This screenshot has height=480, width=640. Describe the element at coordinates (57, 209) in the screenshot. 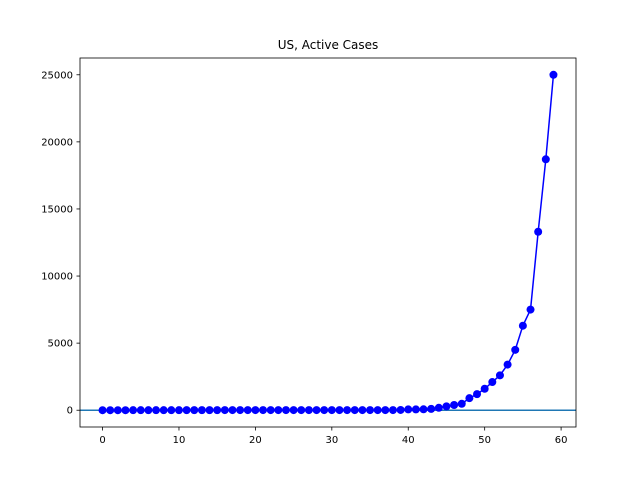

I see `y-tick-label: 15000` at that location.